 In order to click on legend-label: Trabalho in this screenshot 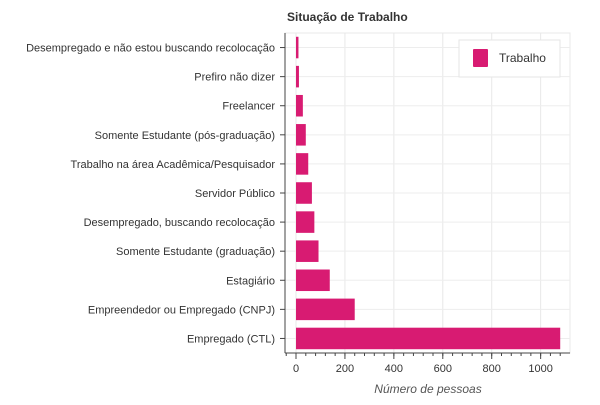, I will do `click(522, 58)`.